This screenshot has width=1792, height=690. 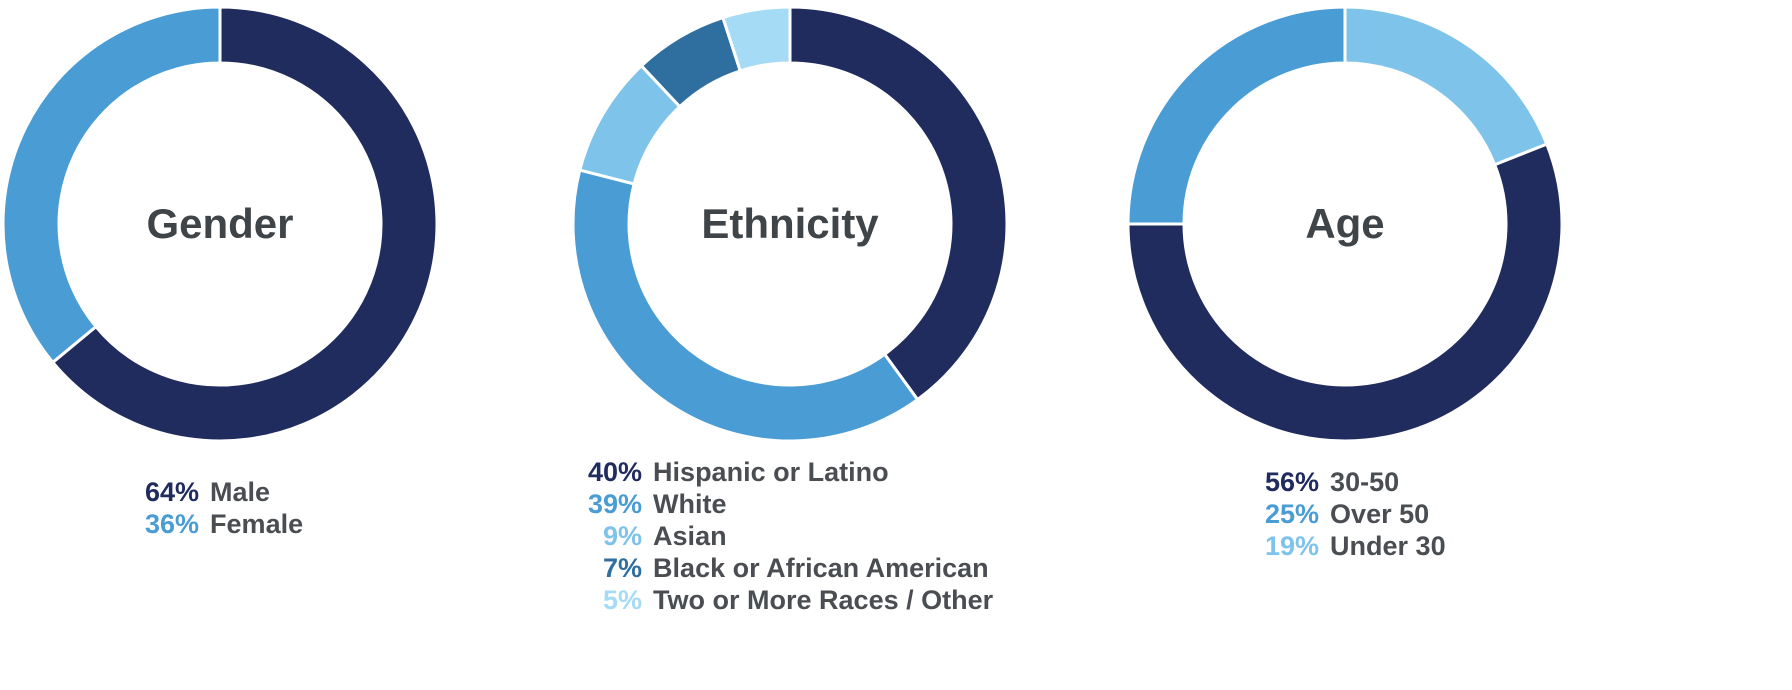 I want to click on legend-percent-30-50: 56%, so click(x=1292, y=482).